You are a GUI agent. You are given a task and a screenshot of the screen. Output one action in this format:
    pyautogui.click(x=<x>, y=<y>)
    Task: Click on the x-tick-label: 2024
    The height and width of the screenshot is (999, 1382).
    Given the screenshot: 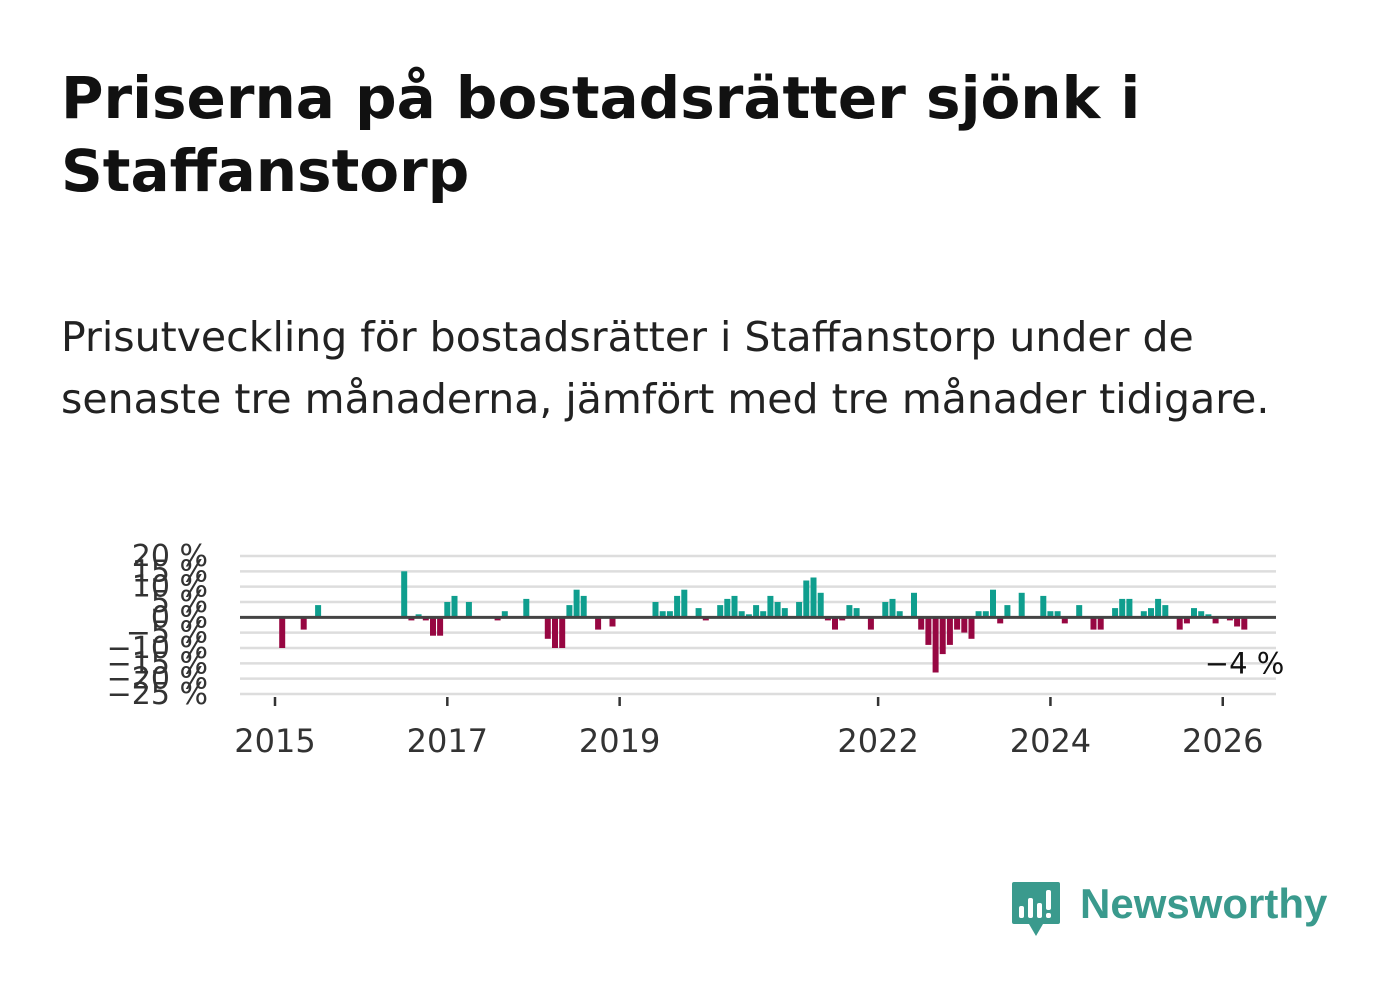 What is the action you would take?
    pyautogui.click(x=1050, y=741)
    